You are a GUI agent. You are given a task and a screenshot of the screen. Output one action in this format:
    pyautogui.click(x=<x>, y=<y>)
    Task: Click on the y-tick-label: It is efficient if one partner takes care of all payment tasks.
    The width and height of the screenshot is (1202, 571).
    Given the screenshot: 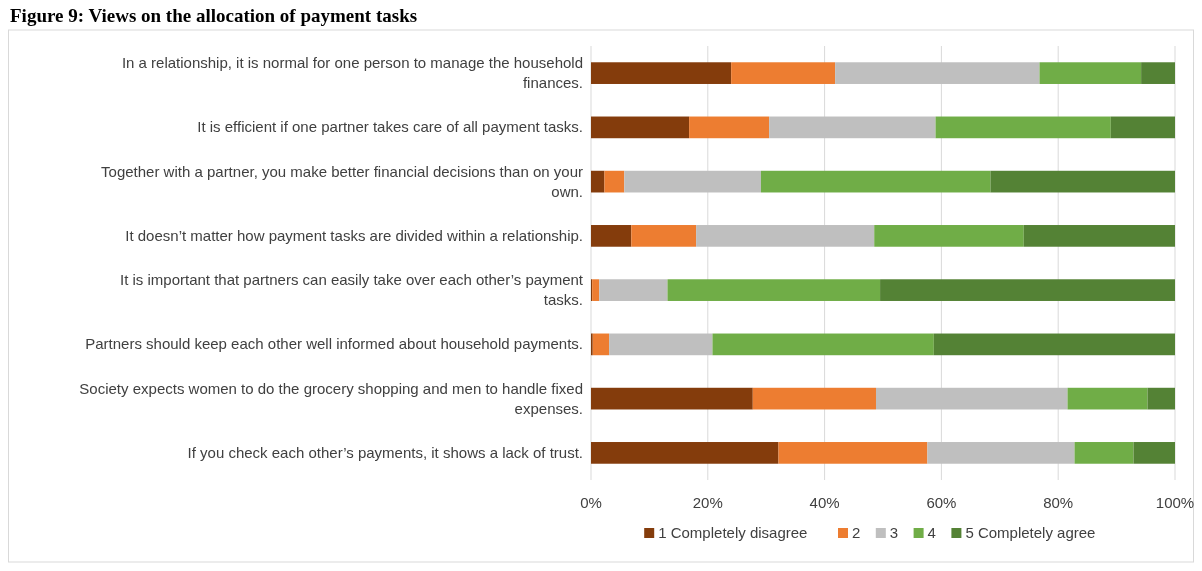 What is the action you would take?
    pyautogui.click(x=390, y=127)
    